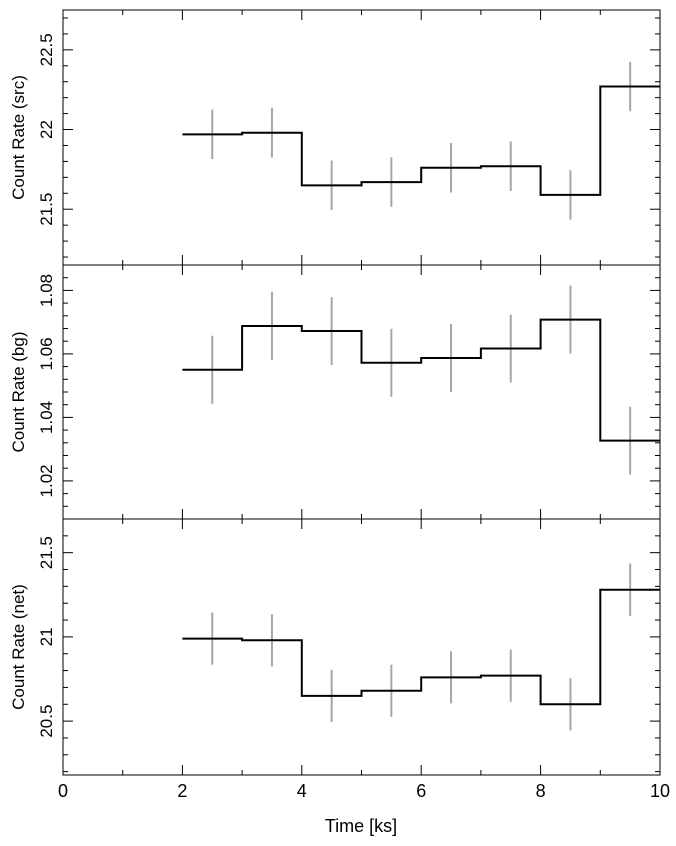  Describe the element at coordinates (361, 826) in the screenshot. I see `x-axis-label: Time [ks]` at that location.